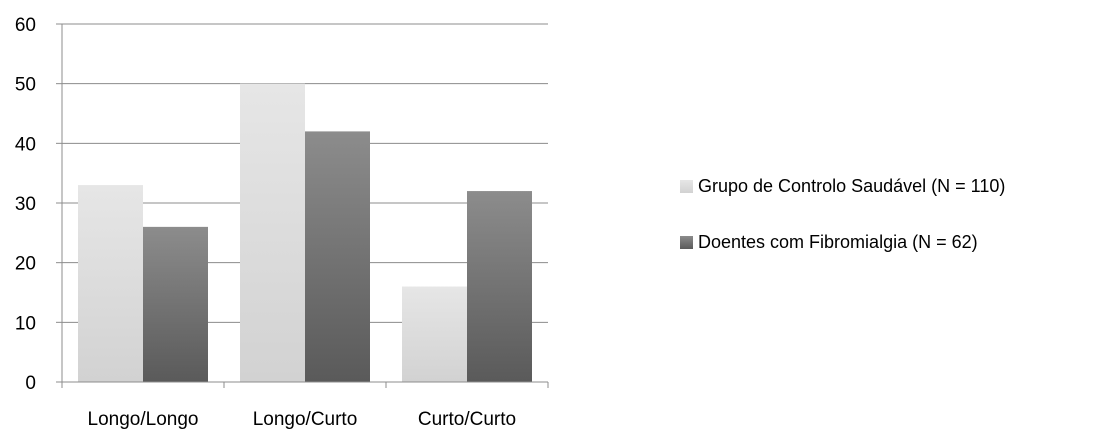 This screenshot has height=442, width=1105. Describe the element at coordinates (838, 242) in the screenshot. I see `legend-label-1: Doentes com Fibromialgia (N = 62)` at that location.